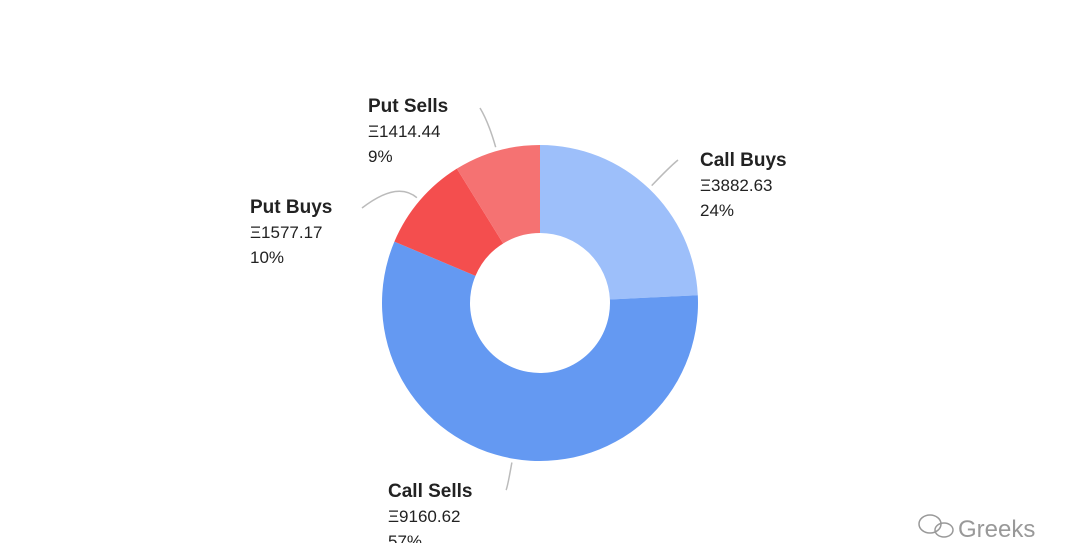  Describe the element at coordinates (380, 156) in the screenshot. I see `percent-label: 9%` at that location.